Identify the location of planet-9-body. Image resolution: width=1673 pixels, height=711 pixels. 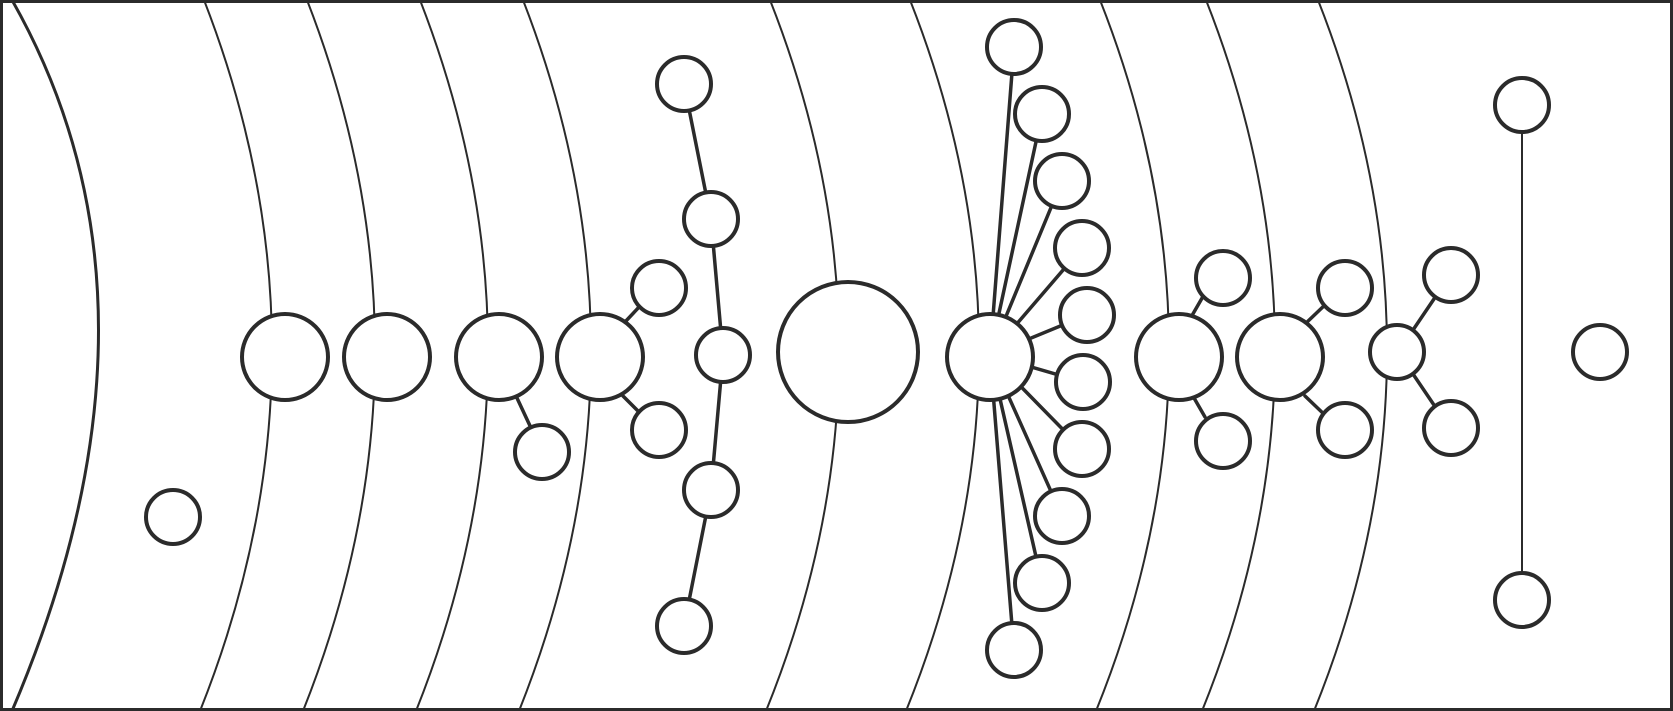
(1397, 352).